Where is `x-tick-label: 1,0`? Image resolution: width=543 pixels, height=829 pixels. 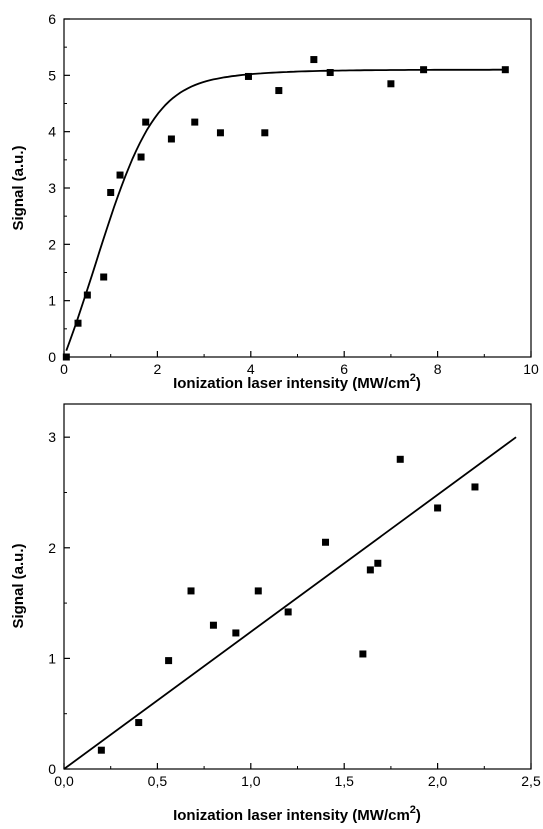
x-tick-label: 1,0 is located at coordinates (251, 781).